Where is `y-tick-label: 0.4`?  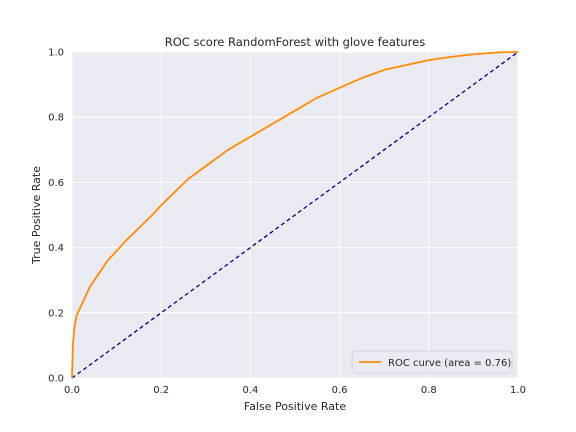
y-tick-label: 0.4 is located at coordinates (56, 248).